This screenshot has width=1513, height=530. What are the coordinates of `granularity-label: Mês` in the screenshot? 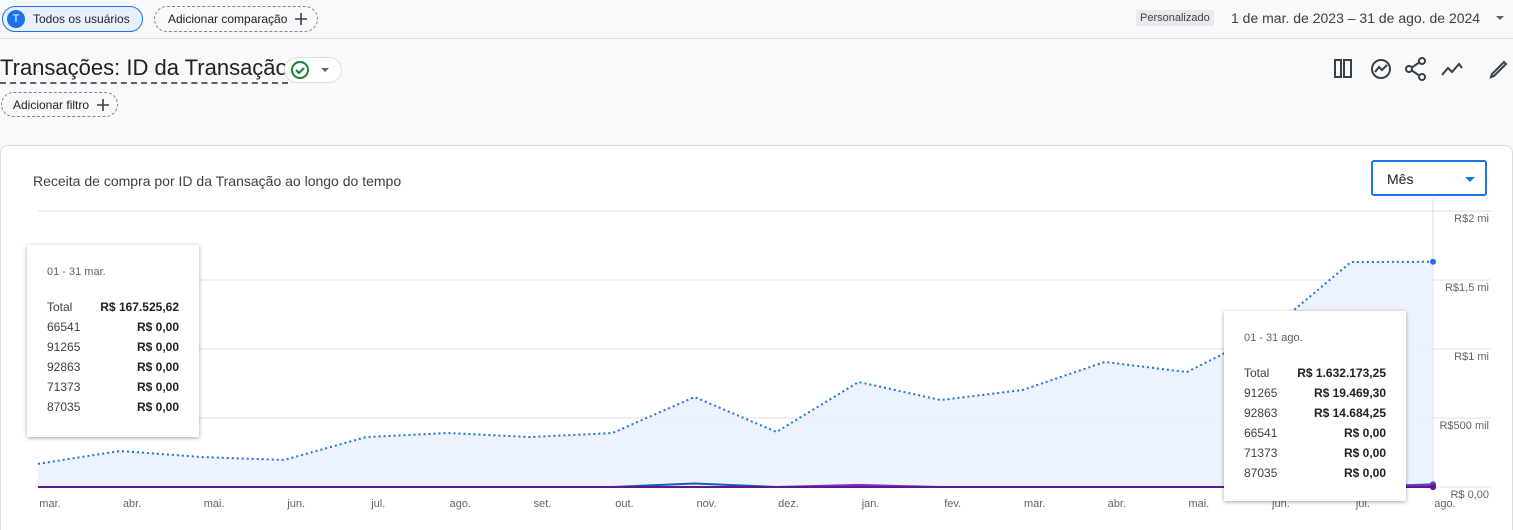 It's located at (1400, 179).